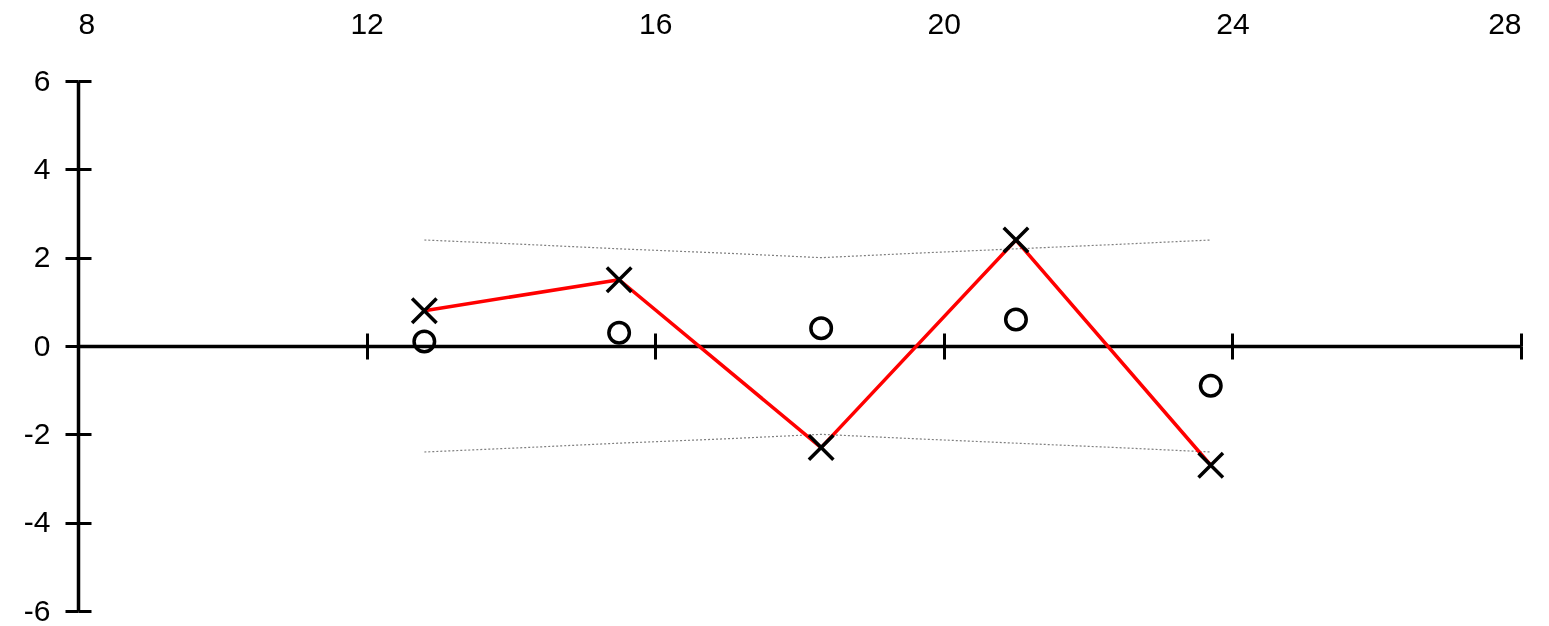 The width and height of the screenshot is (1549, 626). What do you see at coordinates (37, 609) in the screenshot?
I see `y-tick-label: -6` at bounding box center [37, 609].